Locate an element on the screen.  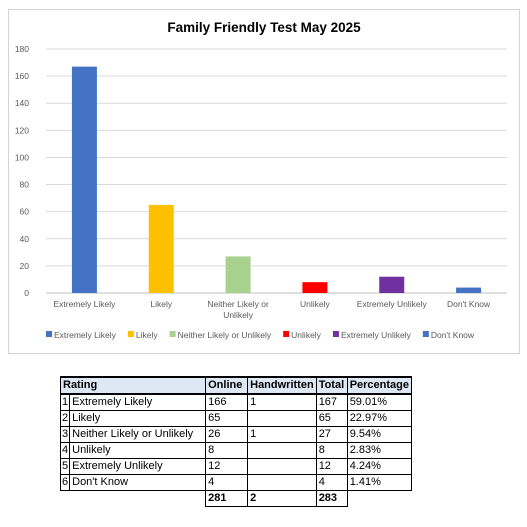
row-rating: Extremely Likely is located at coordinates (138, 402).